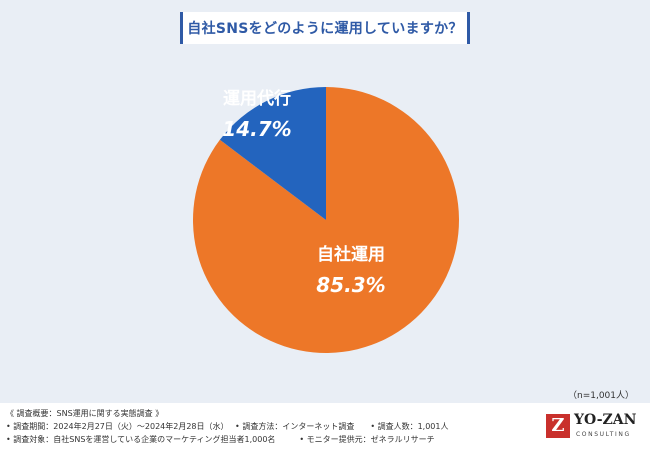 This screenshot has height=450, width=650. What do you see at coordinates (558, 426) in the screenshot?
I see `logo-mark-icon: Z` at bounding box center [558, 426].